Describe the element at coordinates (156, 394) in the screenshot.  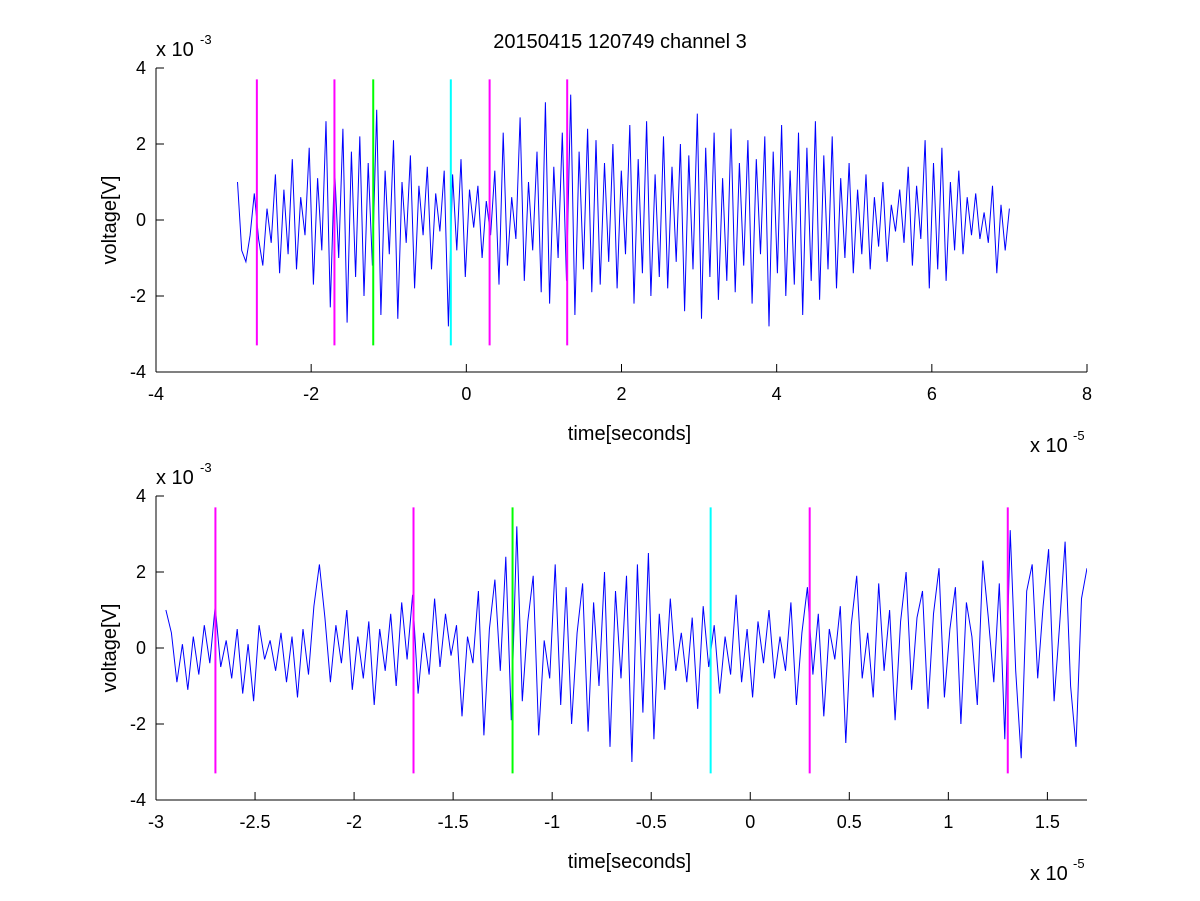
I see `x-tick-label: -4` at that location.